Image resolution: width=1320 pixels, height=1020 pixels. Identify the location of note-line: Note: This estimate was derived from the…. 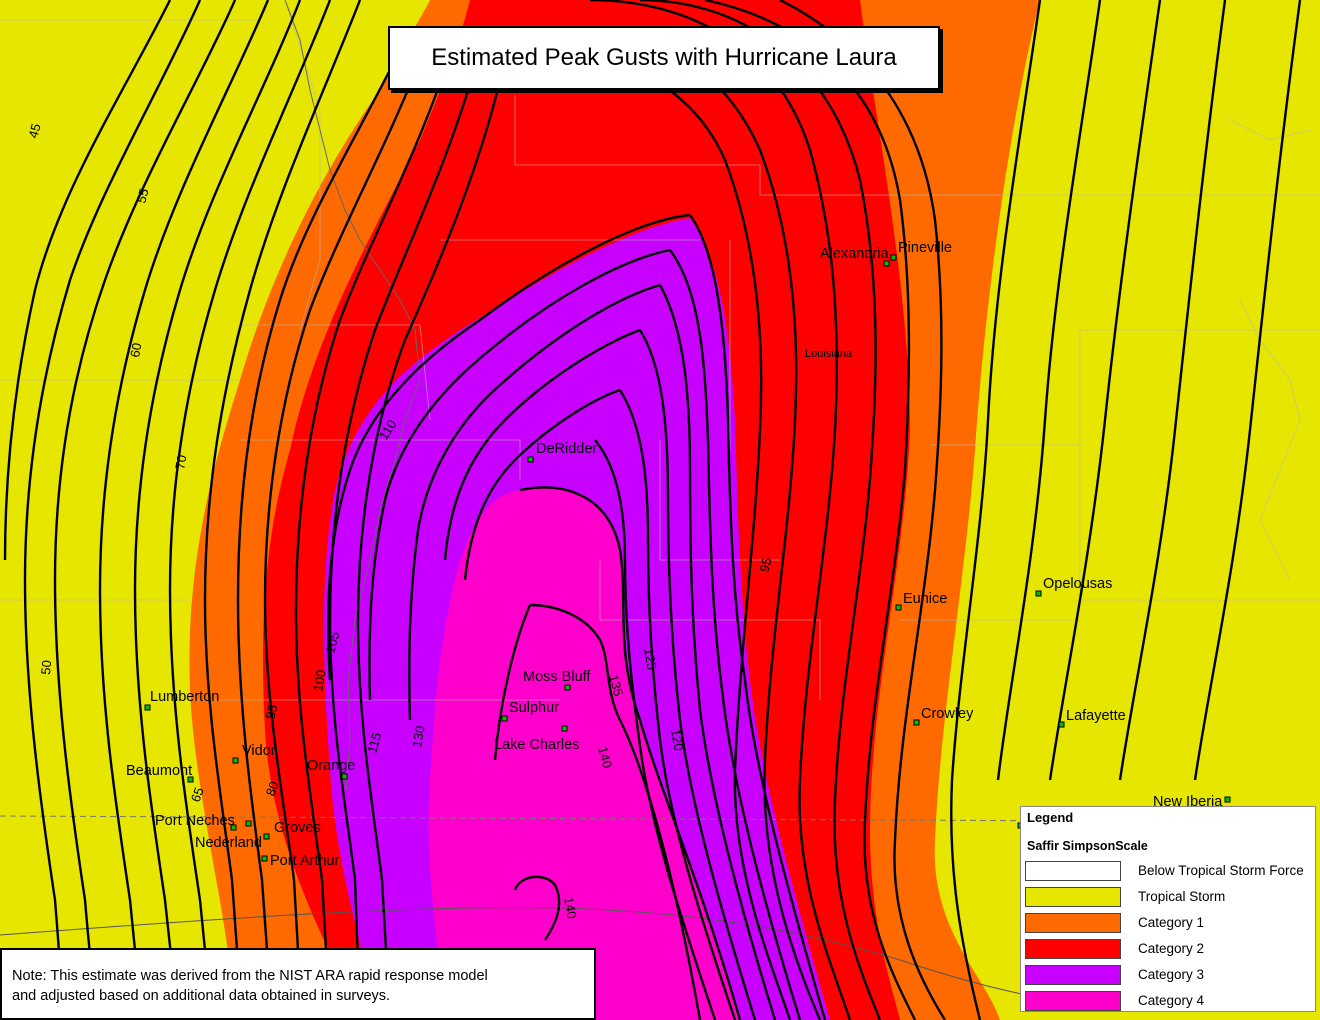
(250, 976).